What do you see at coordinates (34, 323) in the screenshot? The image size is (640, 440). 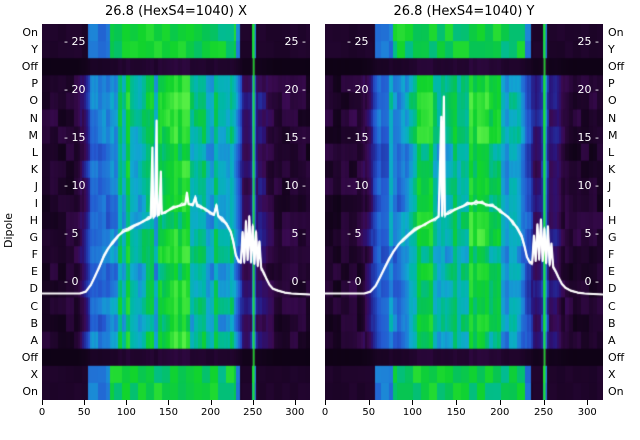 I see `row-label: B` at bounding box center [34, 323].